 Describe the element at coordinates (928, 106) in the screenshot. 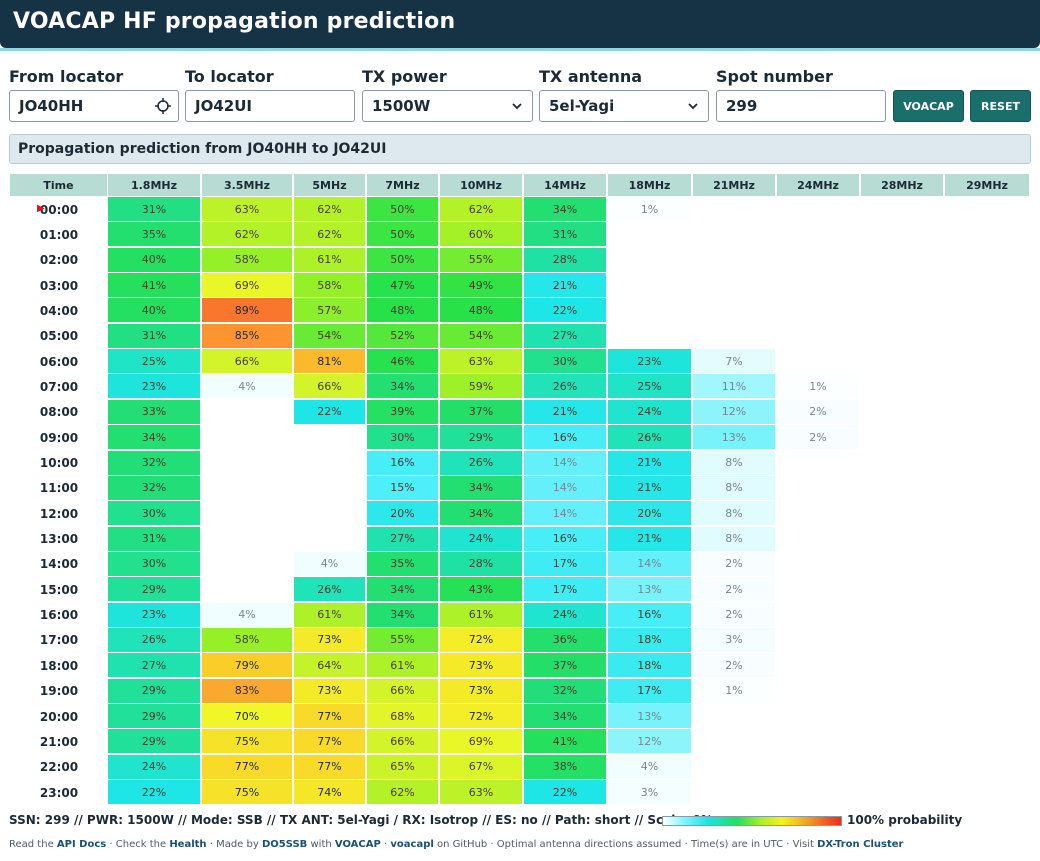

I see `voacap-button: VOACAP` at that location.